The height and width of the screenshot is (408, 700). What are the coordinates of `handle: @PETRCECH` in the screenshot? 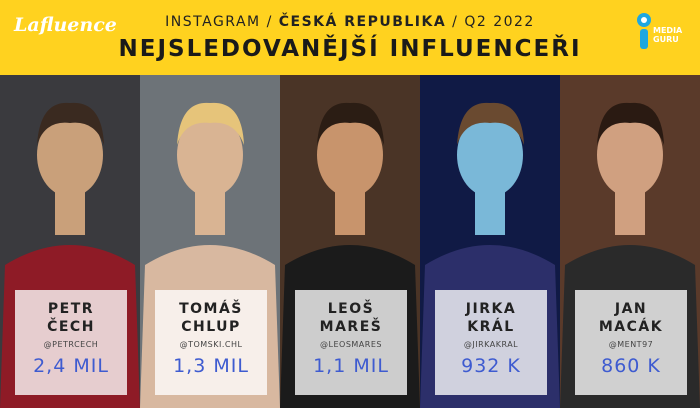 It's located at (71, 344).